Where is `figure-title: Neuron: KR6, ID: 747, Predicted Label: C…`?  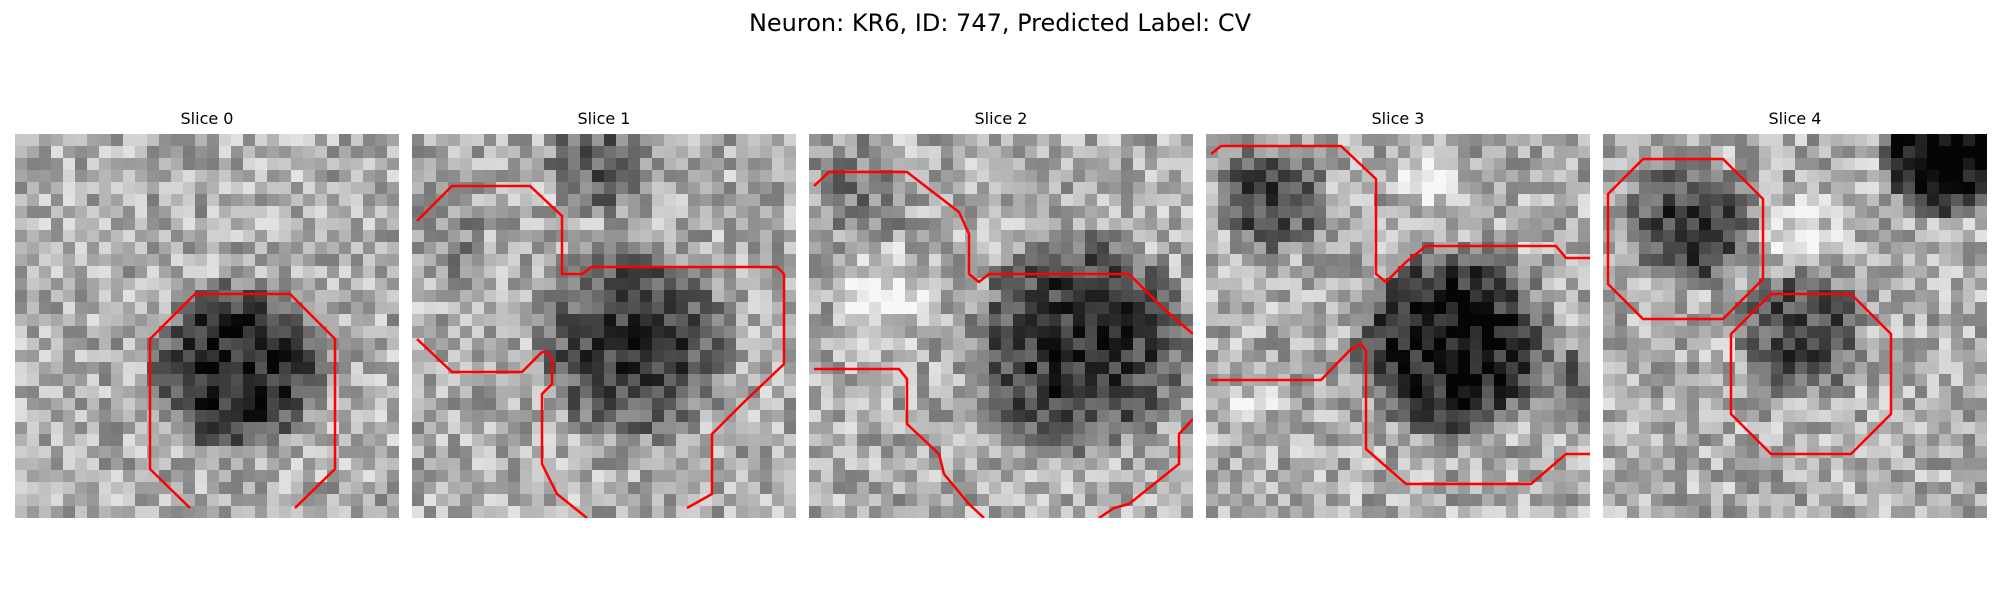
figure-title: Neuron: KR6, ID: 747, Predicted Label: C… is located at coordinates (1000, 23).